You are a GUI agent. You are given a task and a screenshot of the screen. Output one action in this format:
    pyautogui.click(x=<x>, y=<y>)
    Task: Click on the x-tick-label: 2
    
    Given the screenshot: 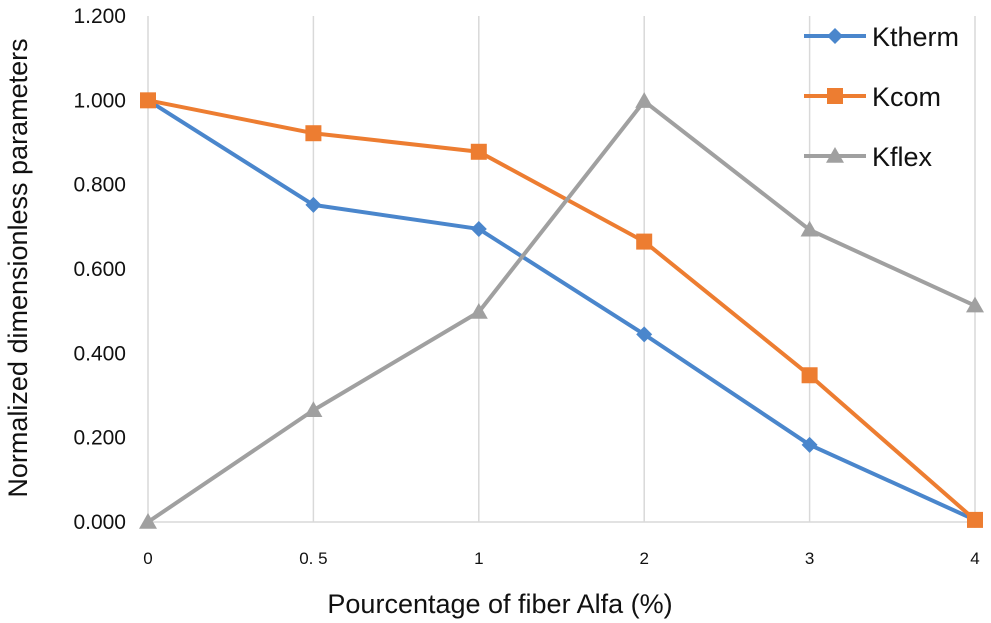 What is the action you would take?
    pyautogui.click(x=643, y=558)
    